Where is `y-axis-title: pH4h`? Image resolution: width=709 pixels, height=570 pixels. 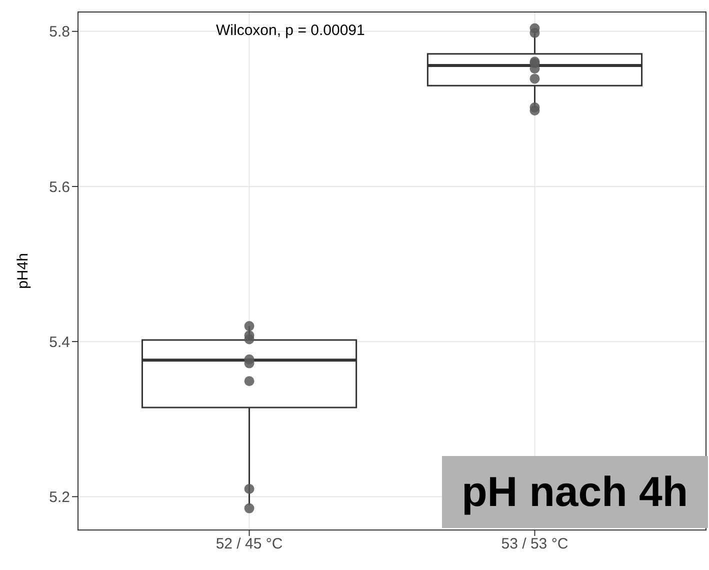 y-axis-title: pH4h is located at coordinates (23, 271).